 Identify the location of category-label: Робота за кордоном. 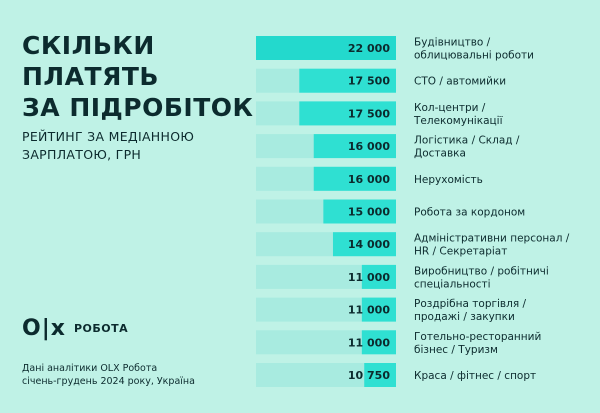
(469, 213).